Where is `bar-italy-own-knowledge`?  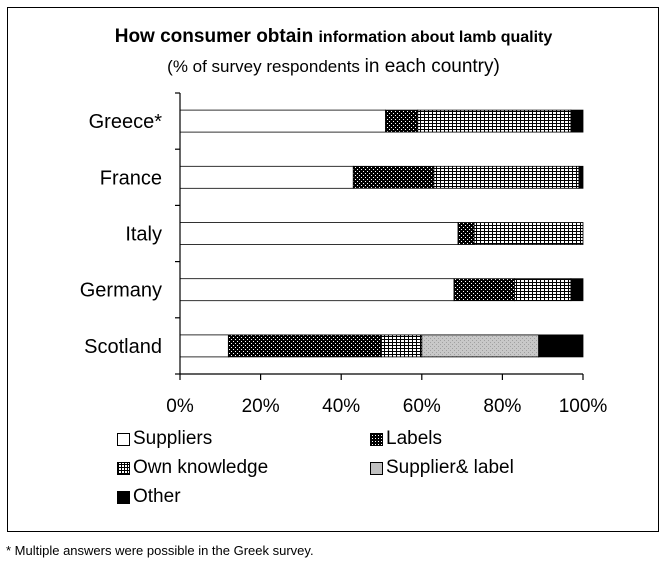 bar-italy-own-knowledge is located at coordinates (528, 233).